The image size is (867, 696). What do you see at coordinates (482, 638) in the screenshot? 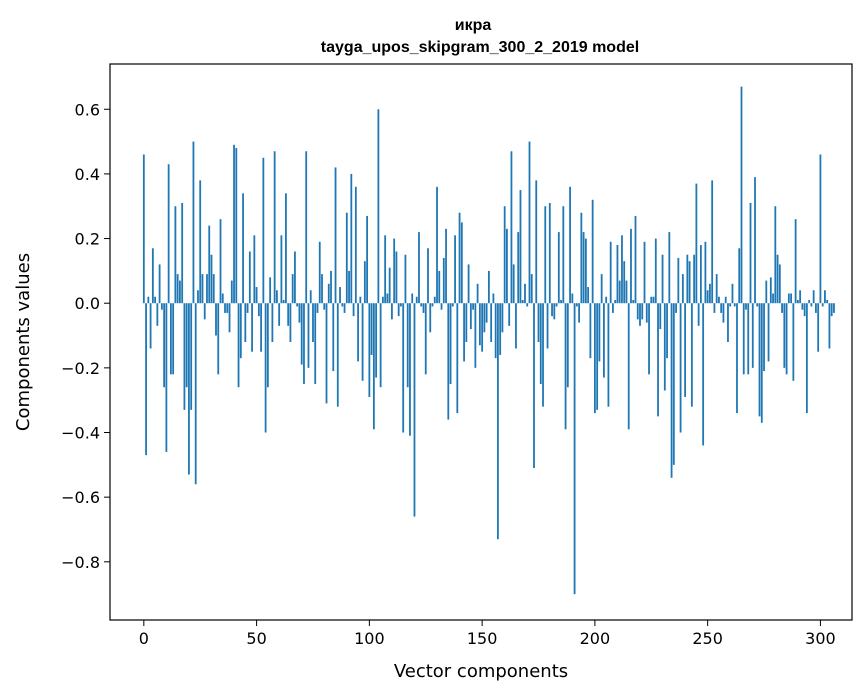
I see `x-tick-label: 150` at bounding box center [482, 638].